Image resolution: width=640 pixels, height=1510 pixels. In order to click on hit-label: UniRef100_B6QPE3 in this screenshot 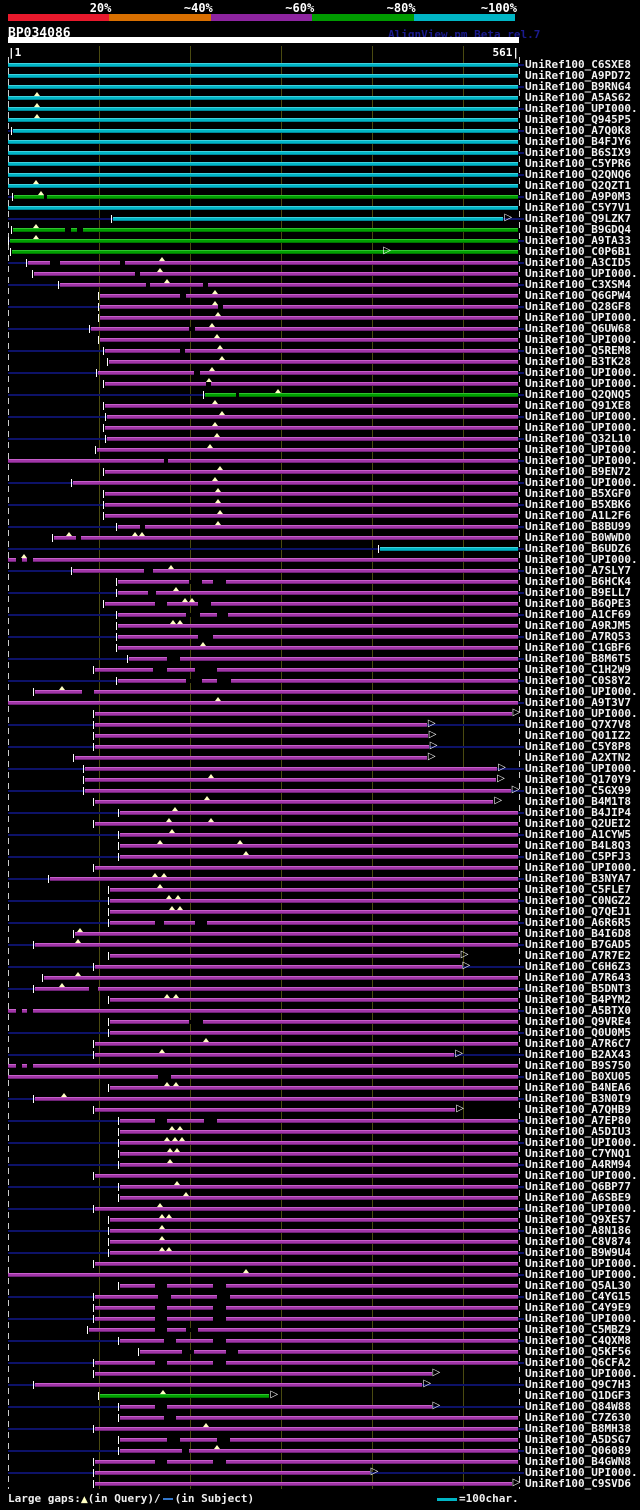, I will do `click(578, 603)`.